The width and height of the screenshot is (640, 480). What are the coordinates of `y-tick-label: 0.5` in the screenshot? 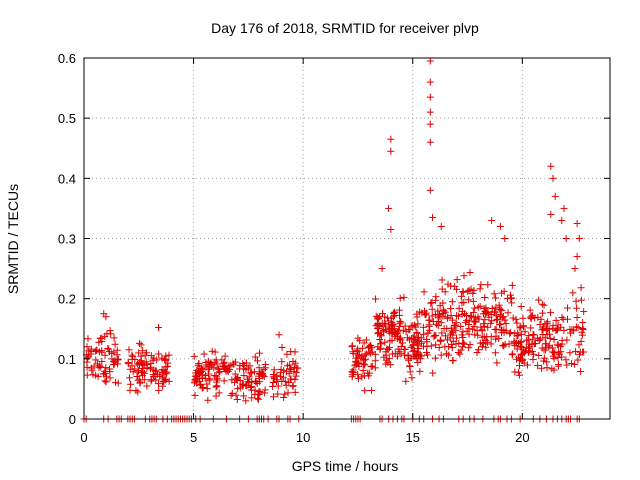 It's located at (67, 118).